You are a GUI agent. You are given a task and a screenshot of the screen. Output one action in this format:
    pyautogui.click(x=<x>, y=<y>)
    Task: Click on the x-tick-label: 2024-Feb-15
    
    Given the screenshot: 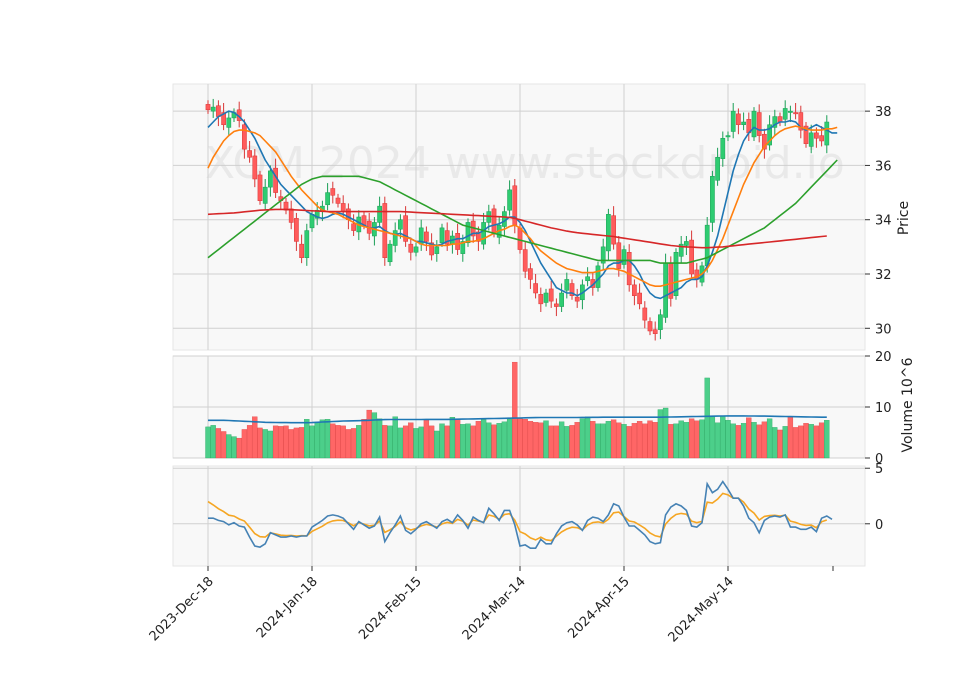 What is the action you would take?
    pyautogui.click(x=390, y=608)
    